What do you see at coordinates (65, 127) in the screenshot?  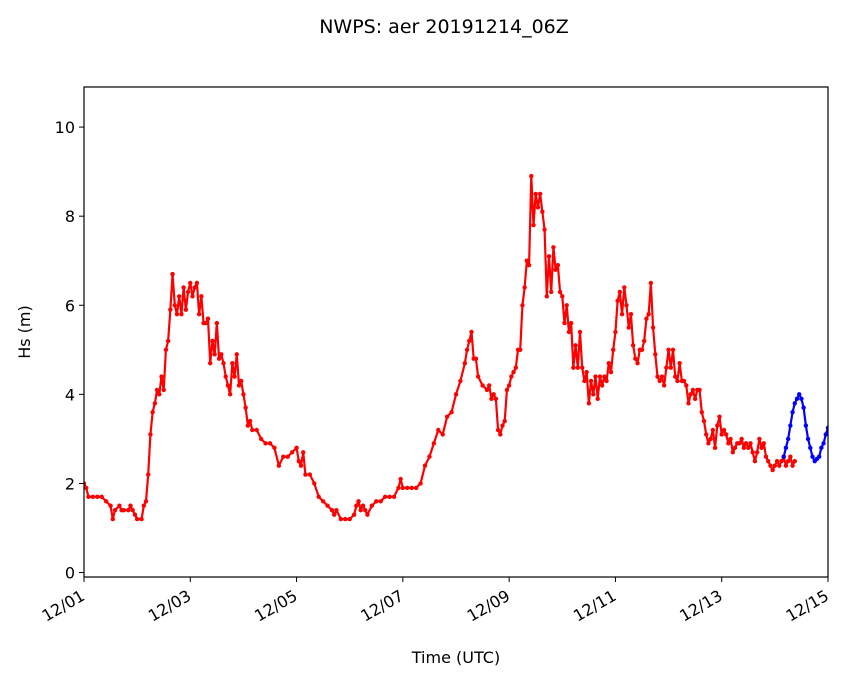 I see `y-tick-label: 10` at bounding box center [65, 127].